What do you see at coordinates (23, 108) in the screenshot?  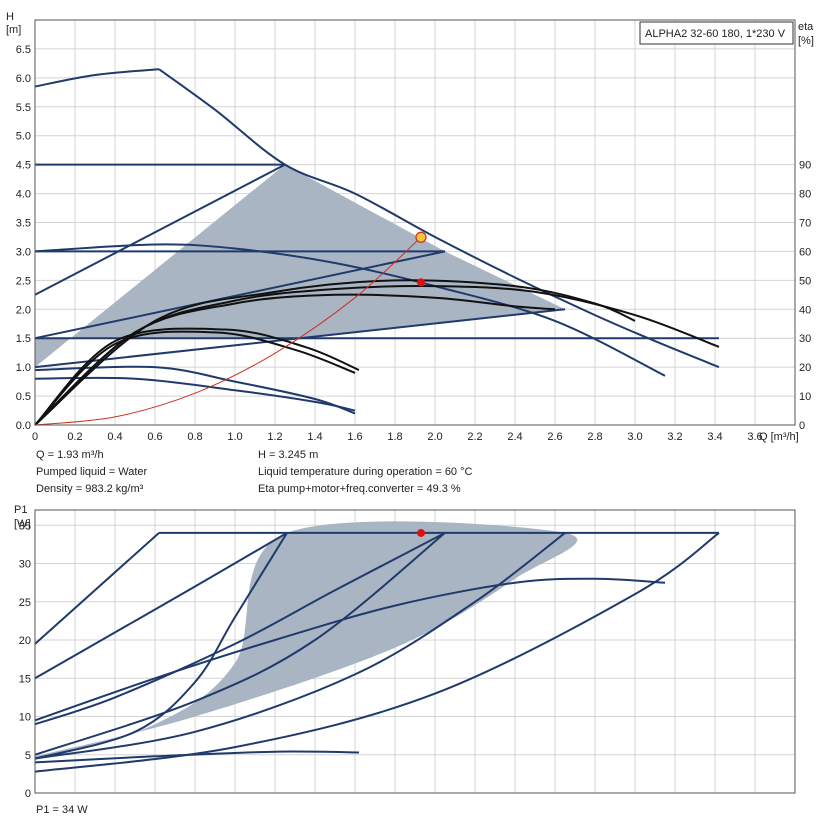 I see `head-y-tick-label: 5.5` at bounding box center [23, 108].